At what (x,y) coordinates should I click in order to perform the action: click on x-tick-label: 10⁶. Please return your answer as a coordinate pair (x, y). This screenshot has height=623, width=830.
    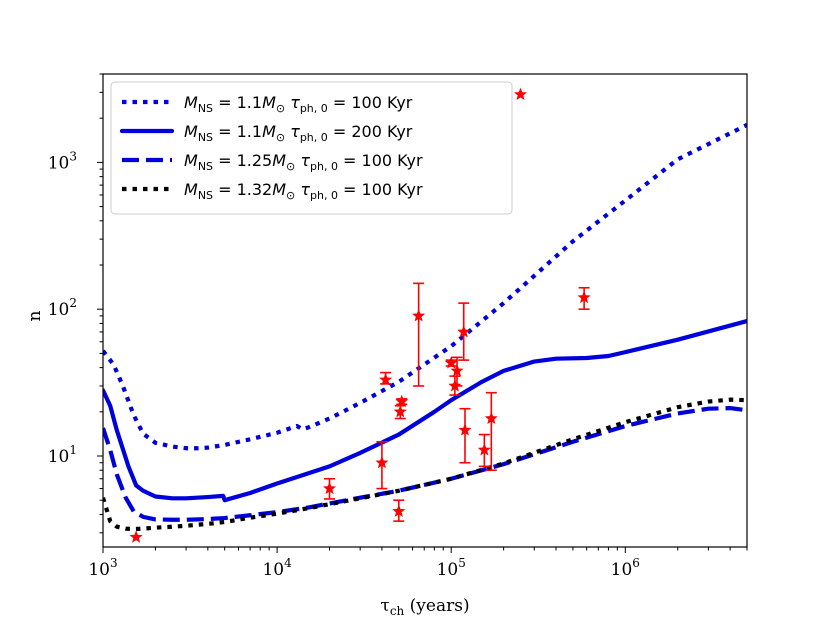
    Looking at the image, I should click on (625, 568).